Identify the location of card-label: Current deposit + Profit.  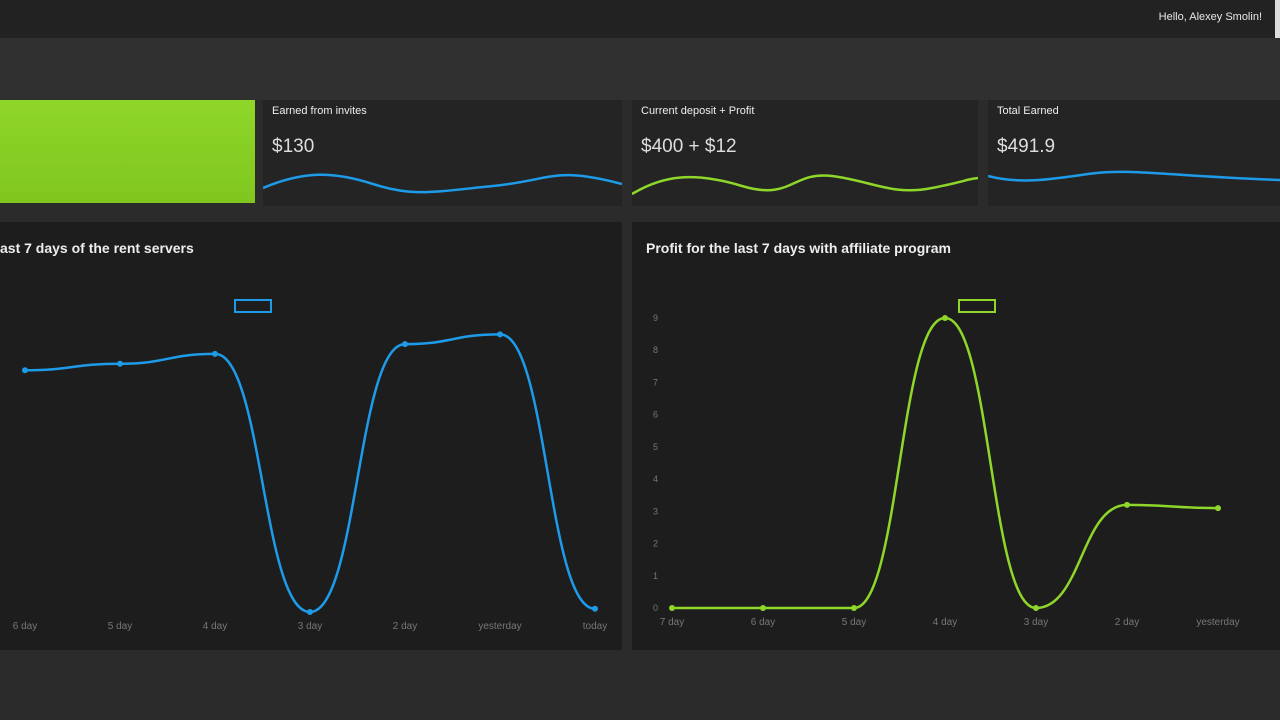
(698, 111).